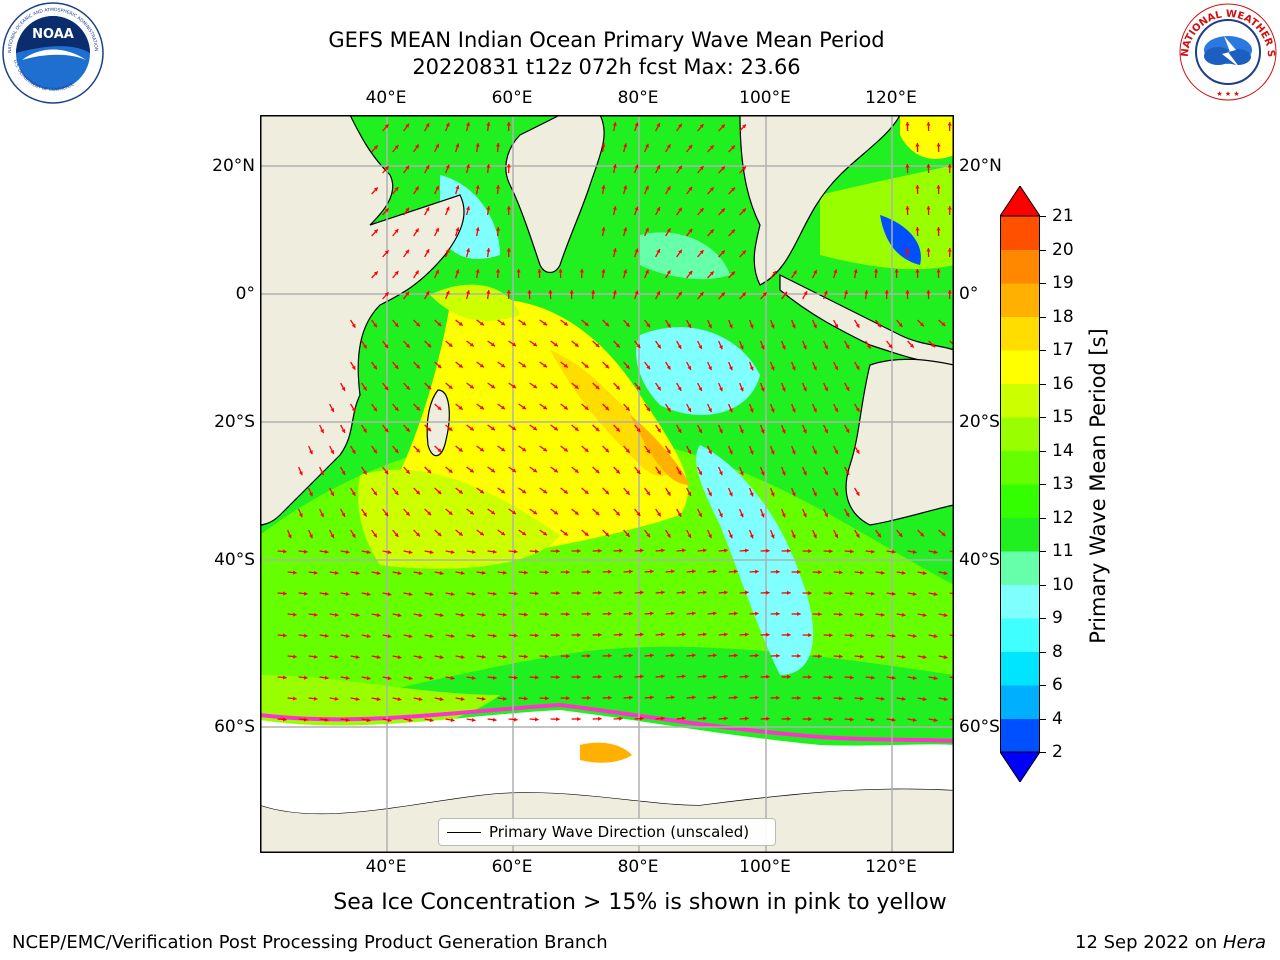 The height and width of the screenshot is (960, 1280). I want to click on nws-logo-icon: NATIONAL WEATHER SERVICE ★ ★ ★, so click(1226, 51).